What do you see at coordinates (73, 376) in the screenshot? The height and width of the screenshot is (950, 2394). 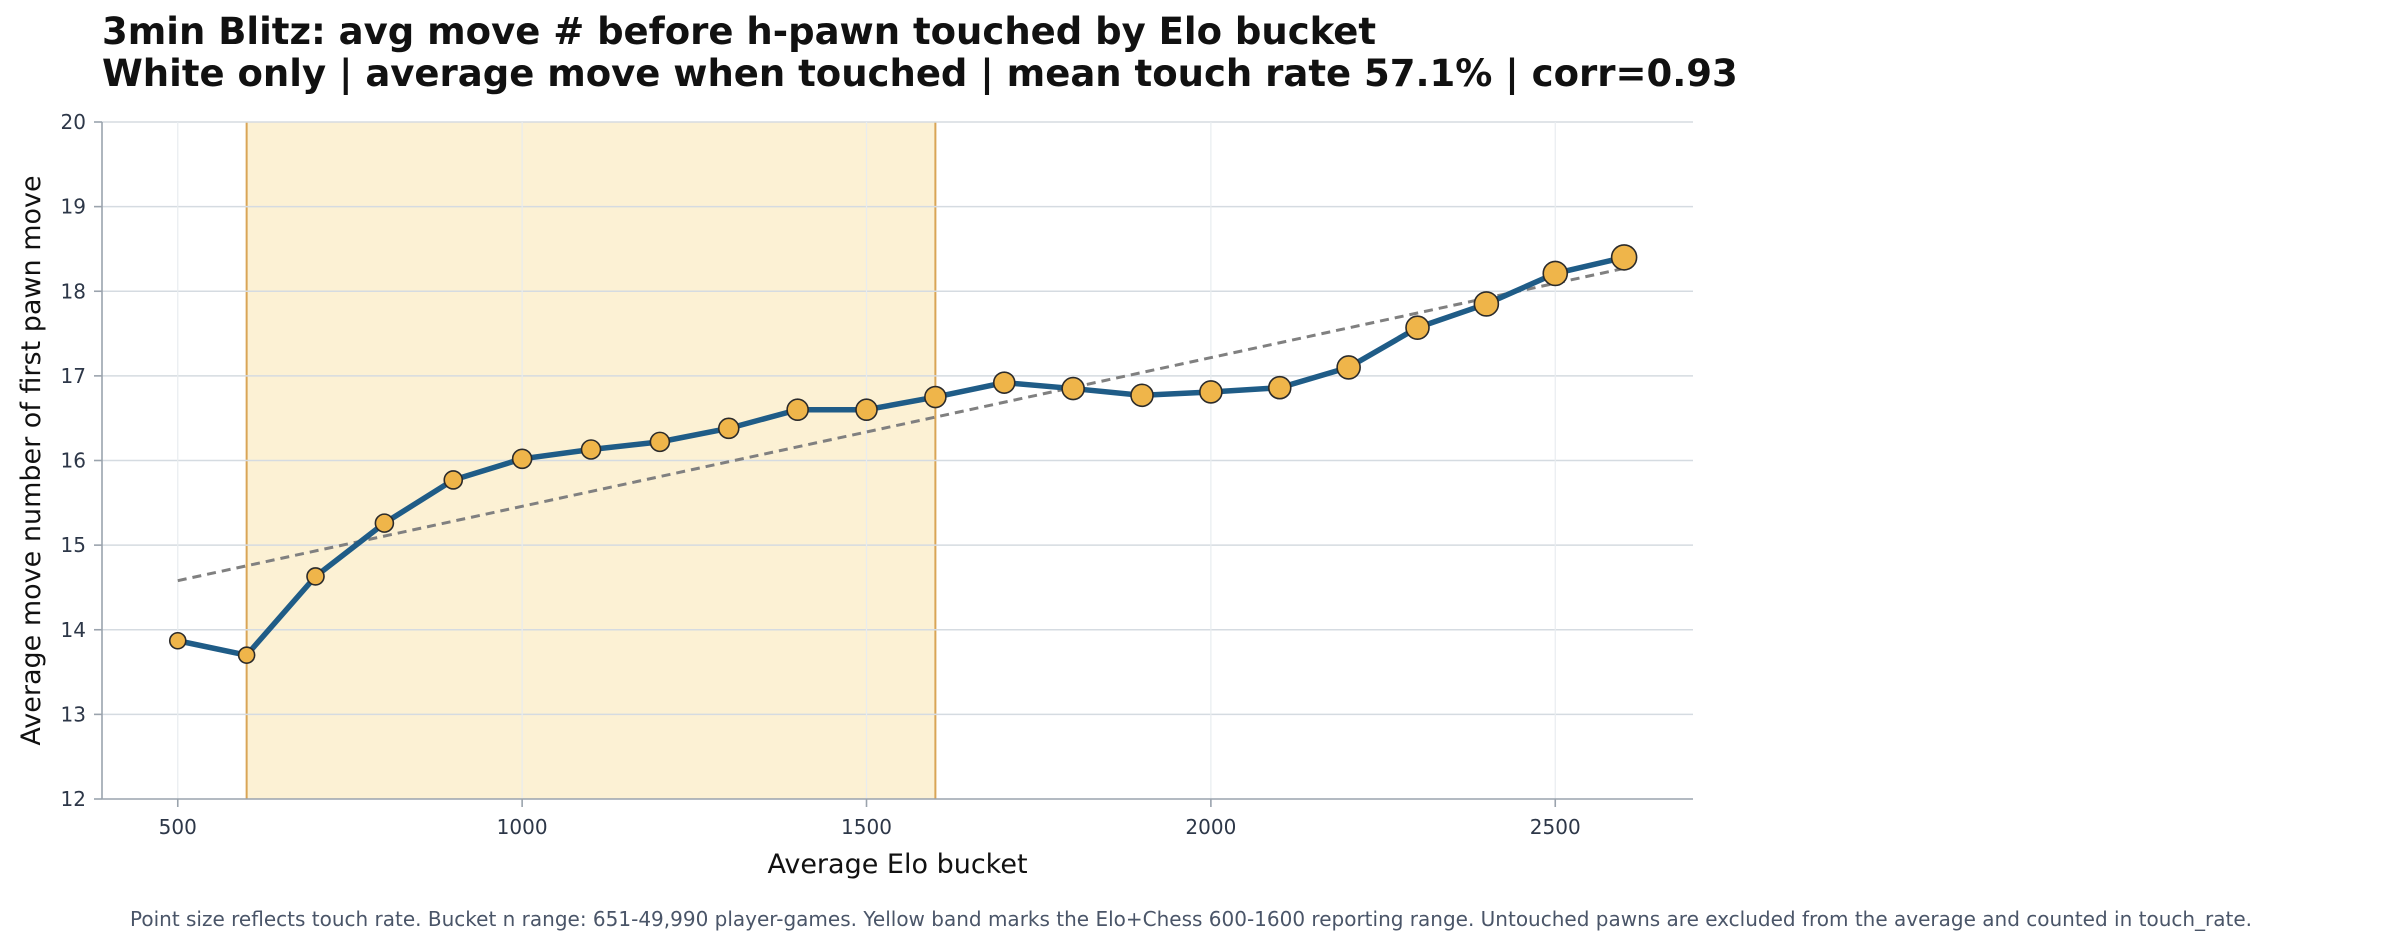 I see `y-tick-label: 17` at bounding box center [73, 376].